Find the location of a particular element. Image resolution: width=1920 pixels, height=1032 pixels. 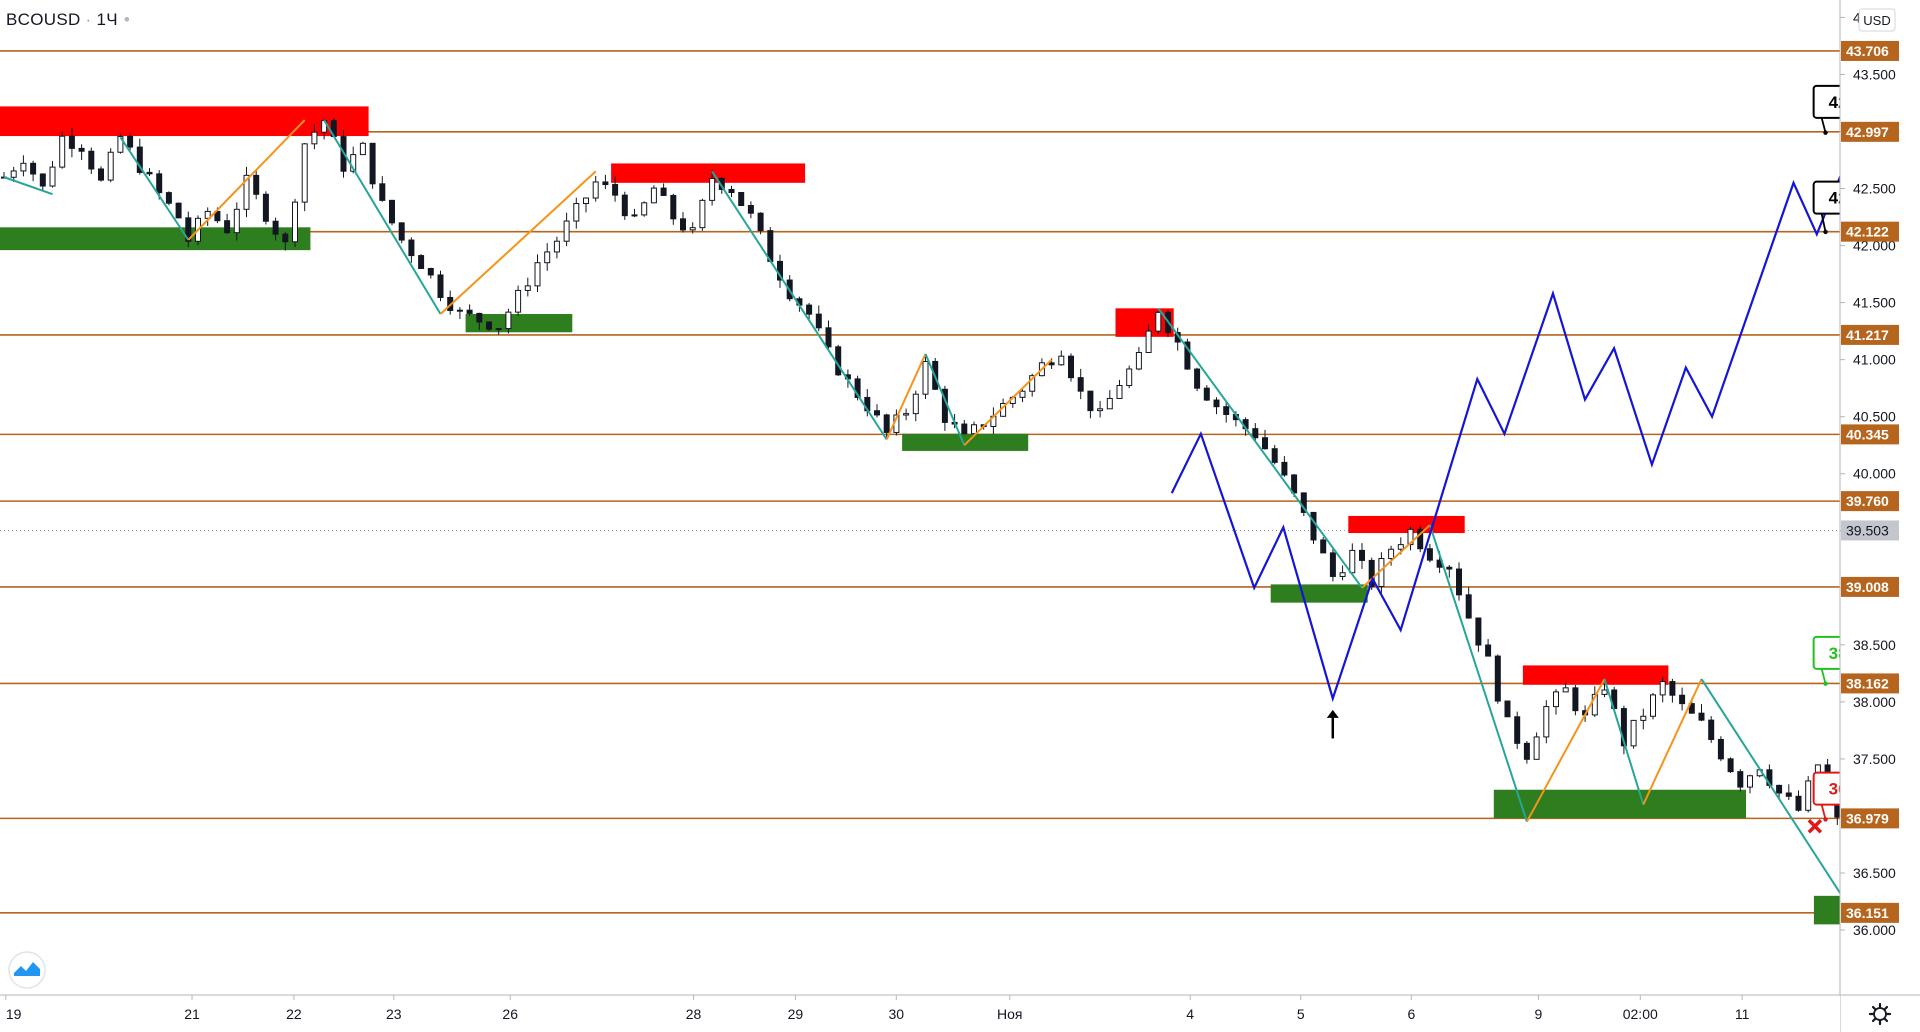

time-scale is located at coordinates (920, 1013).